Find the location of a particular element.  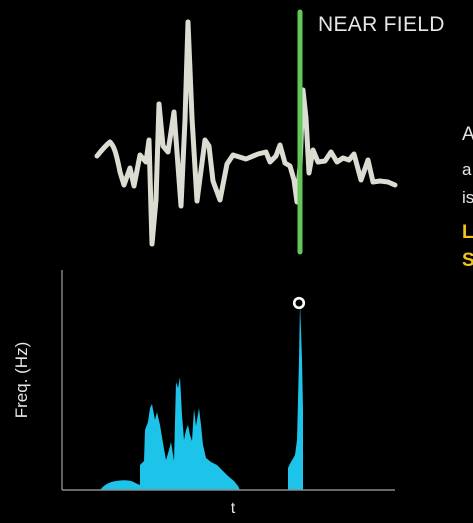

side-text-line-3: is is located at coordinates (467, 197).